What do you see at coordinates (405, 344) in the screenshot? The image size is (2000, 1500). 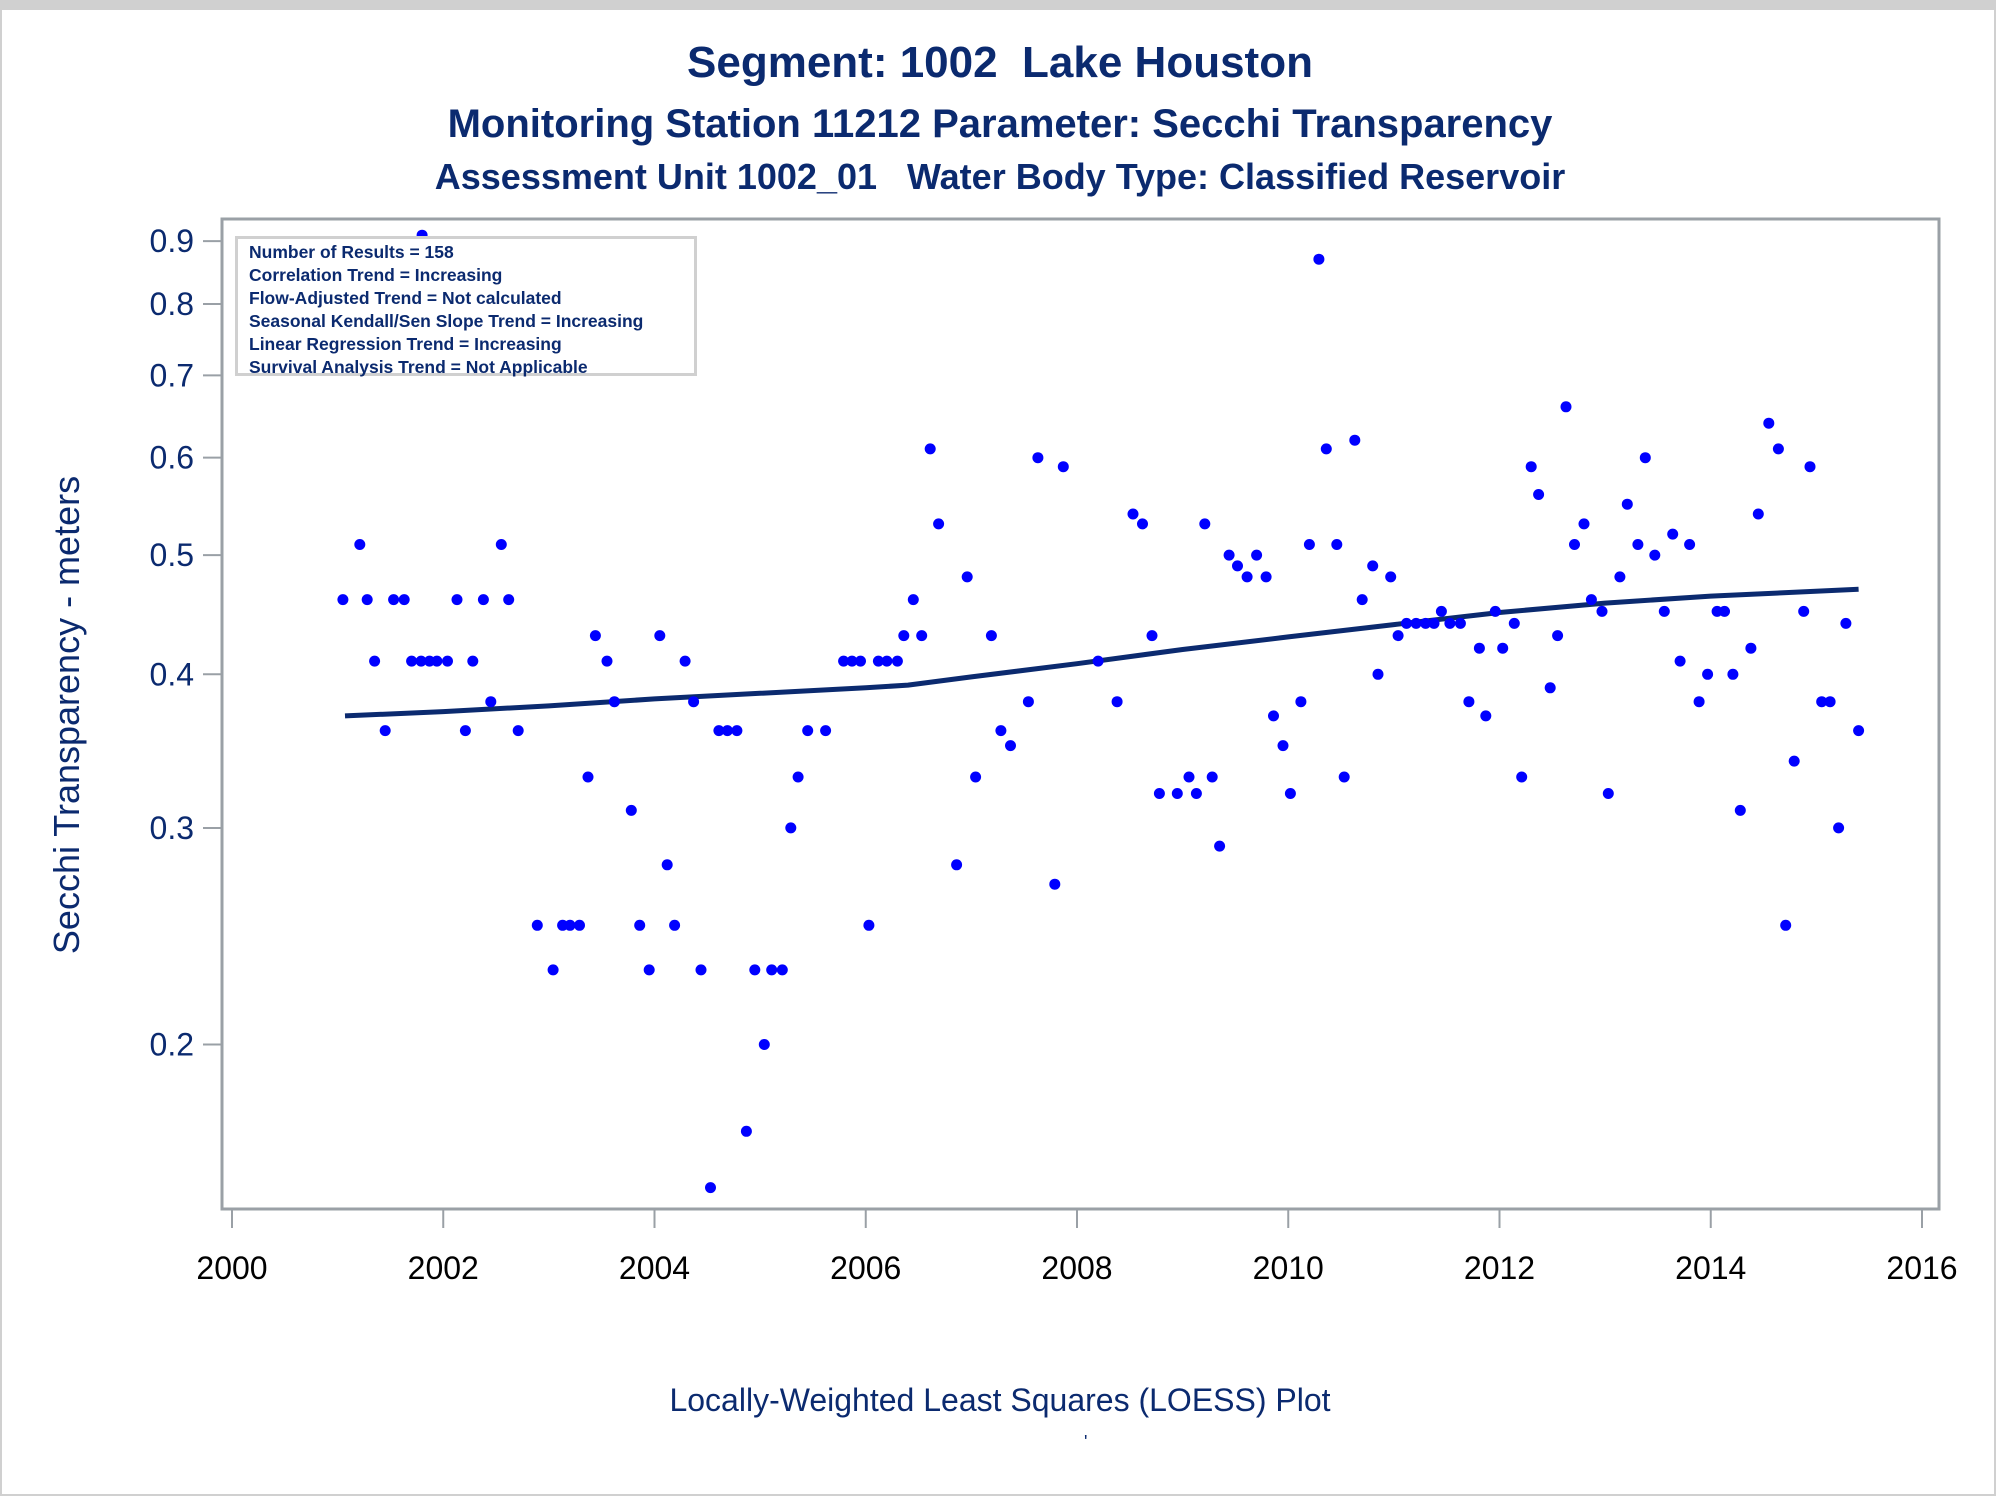 I see `legend-linear-regression-trend: Linear Regression Trend = Increasing` at bounding box center [405, 344].